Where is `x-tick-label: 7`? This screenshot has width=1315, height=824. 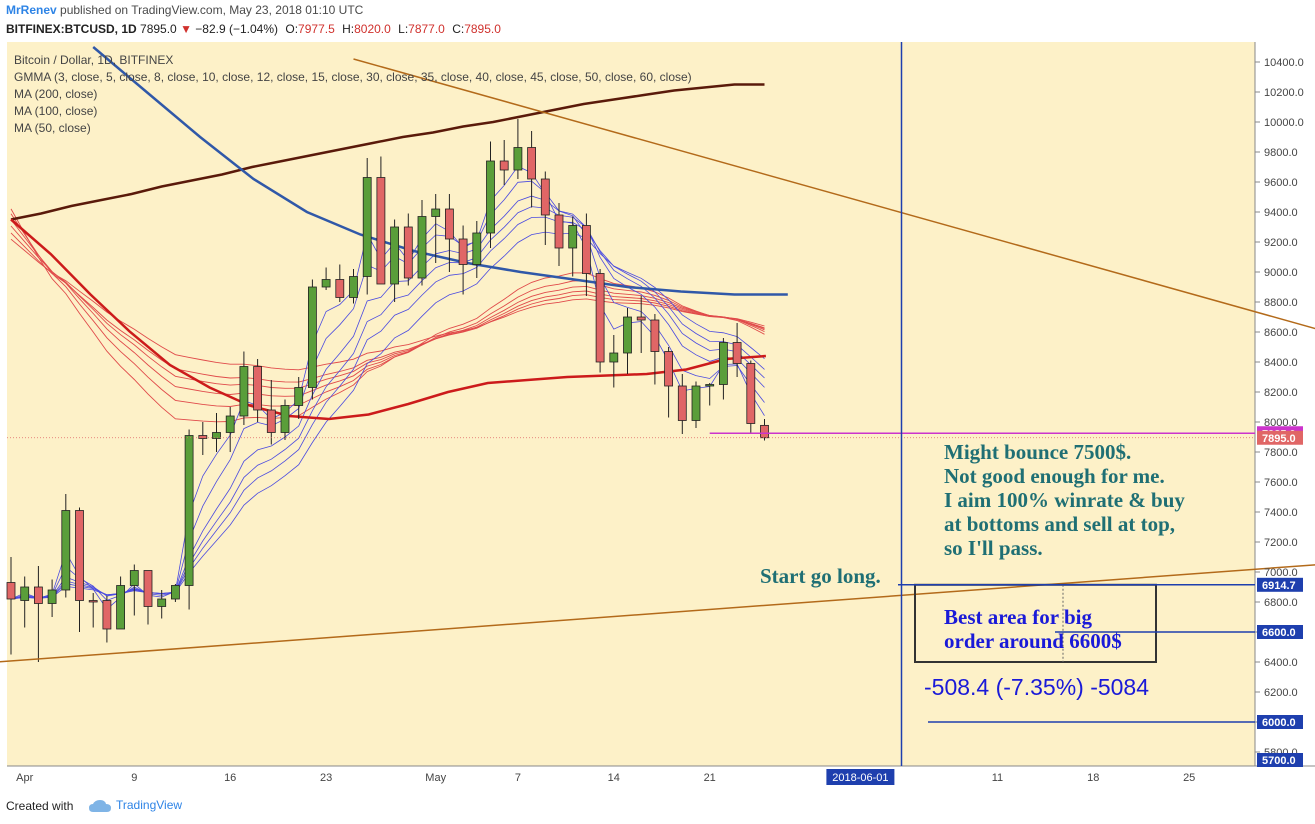 x-tick-label: 7 is located at coordinates (518, 778).